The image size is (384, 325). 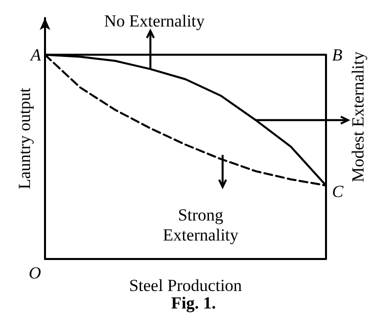 What do you see at coordinates (155, 20) in the screenshot?
I see `text: No Externality` at bounding box center [155, 20].